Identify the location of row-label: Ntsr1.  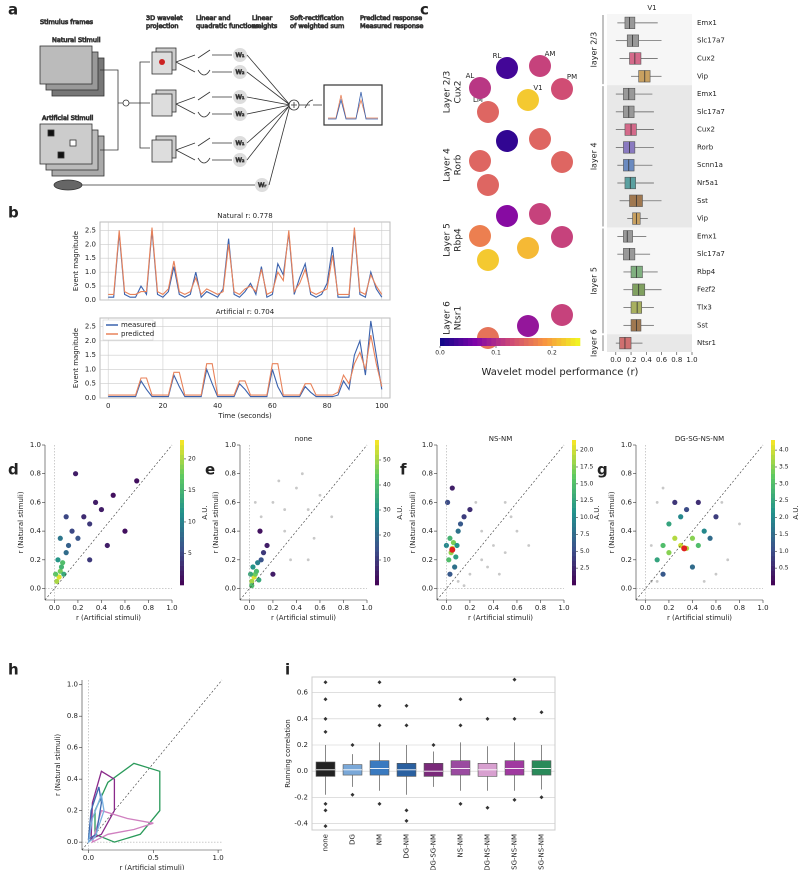
(459, 318).